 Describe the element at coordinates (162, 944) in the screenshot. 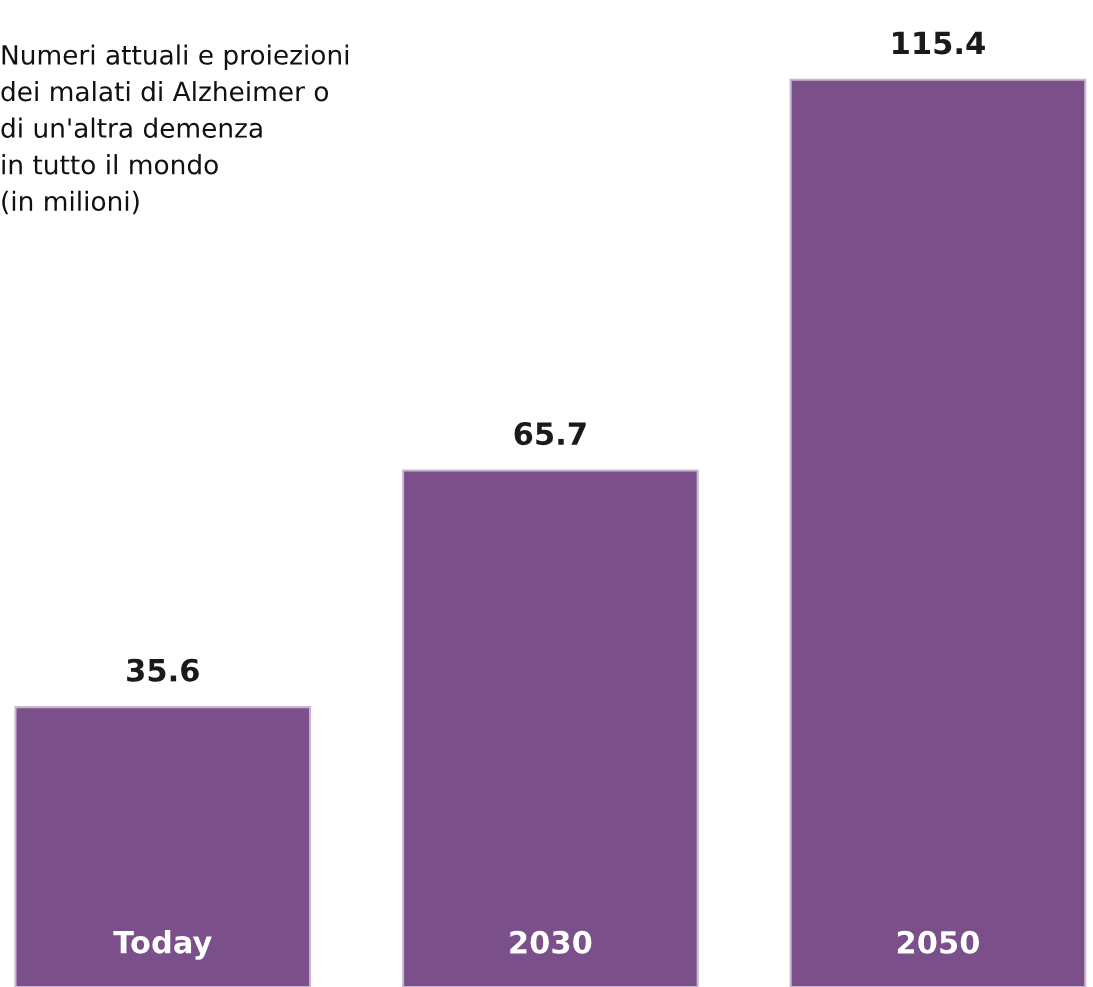

I see `x-tick-label: Today` at that location.